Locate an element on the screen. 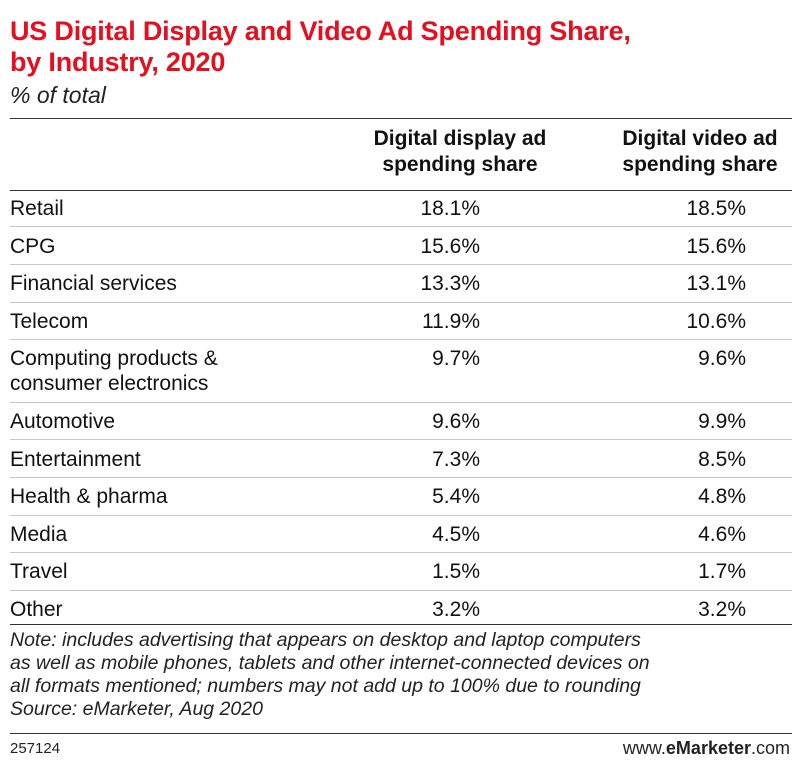  video-share-cell: 4.8% is located at coordinates (722, 497).